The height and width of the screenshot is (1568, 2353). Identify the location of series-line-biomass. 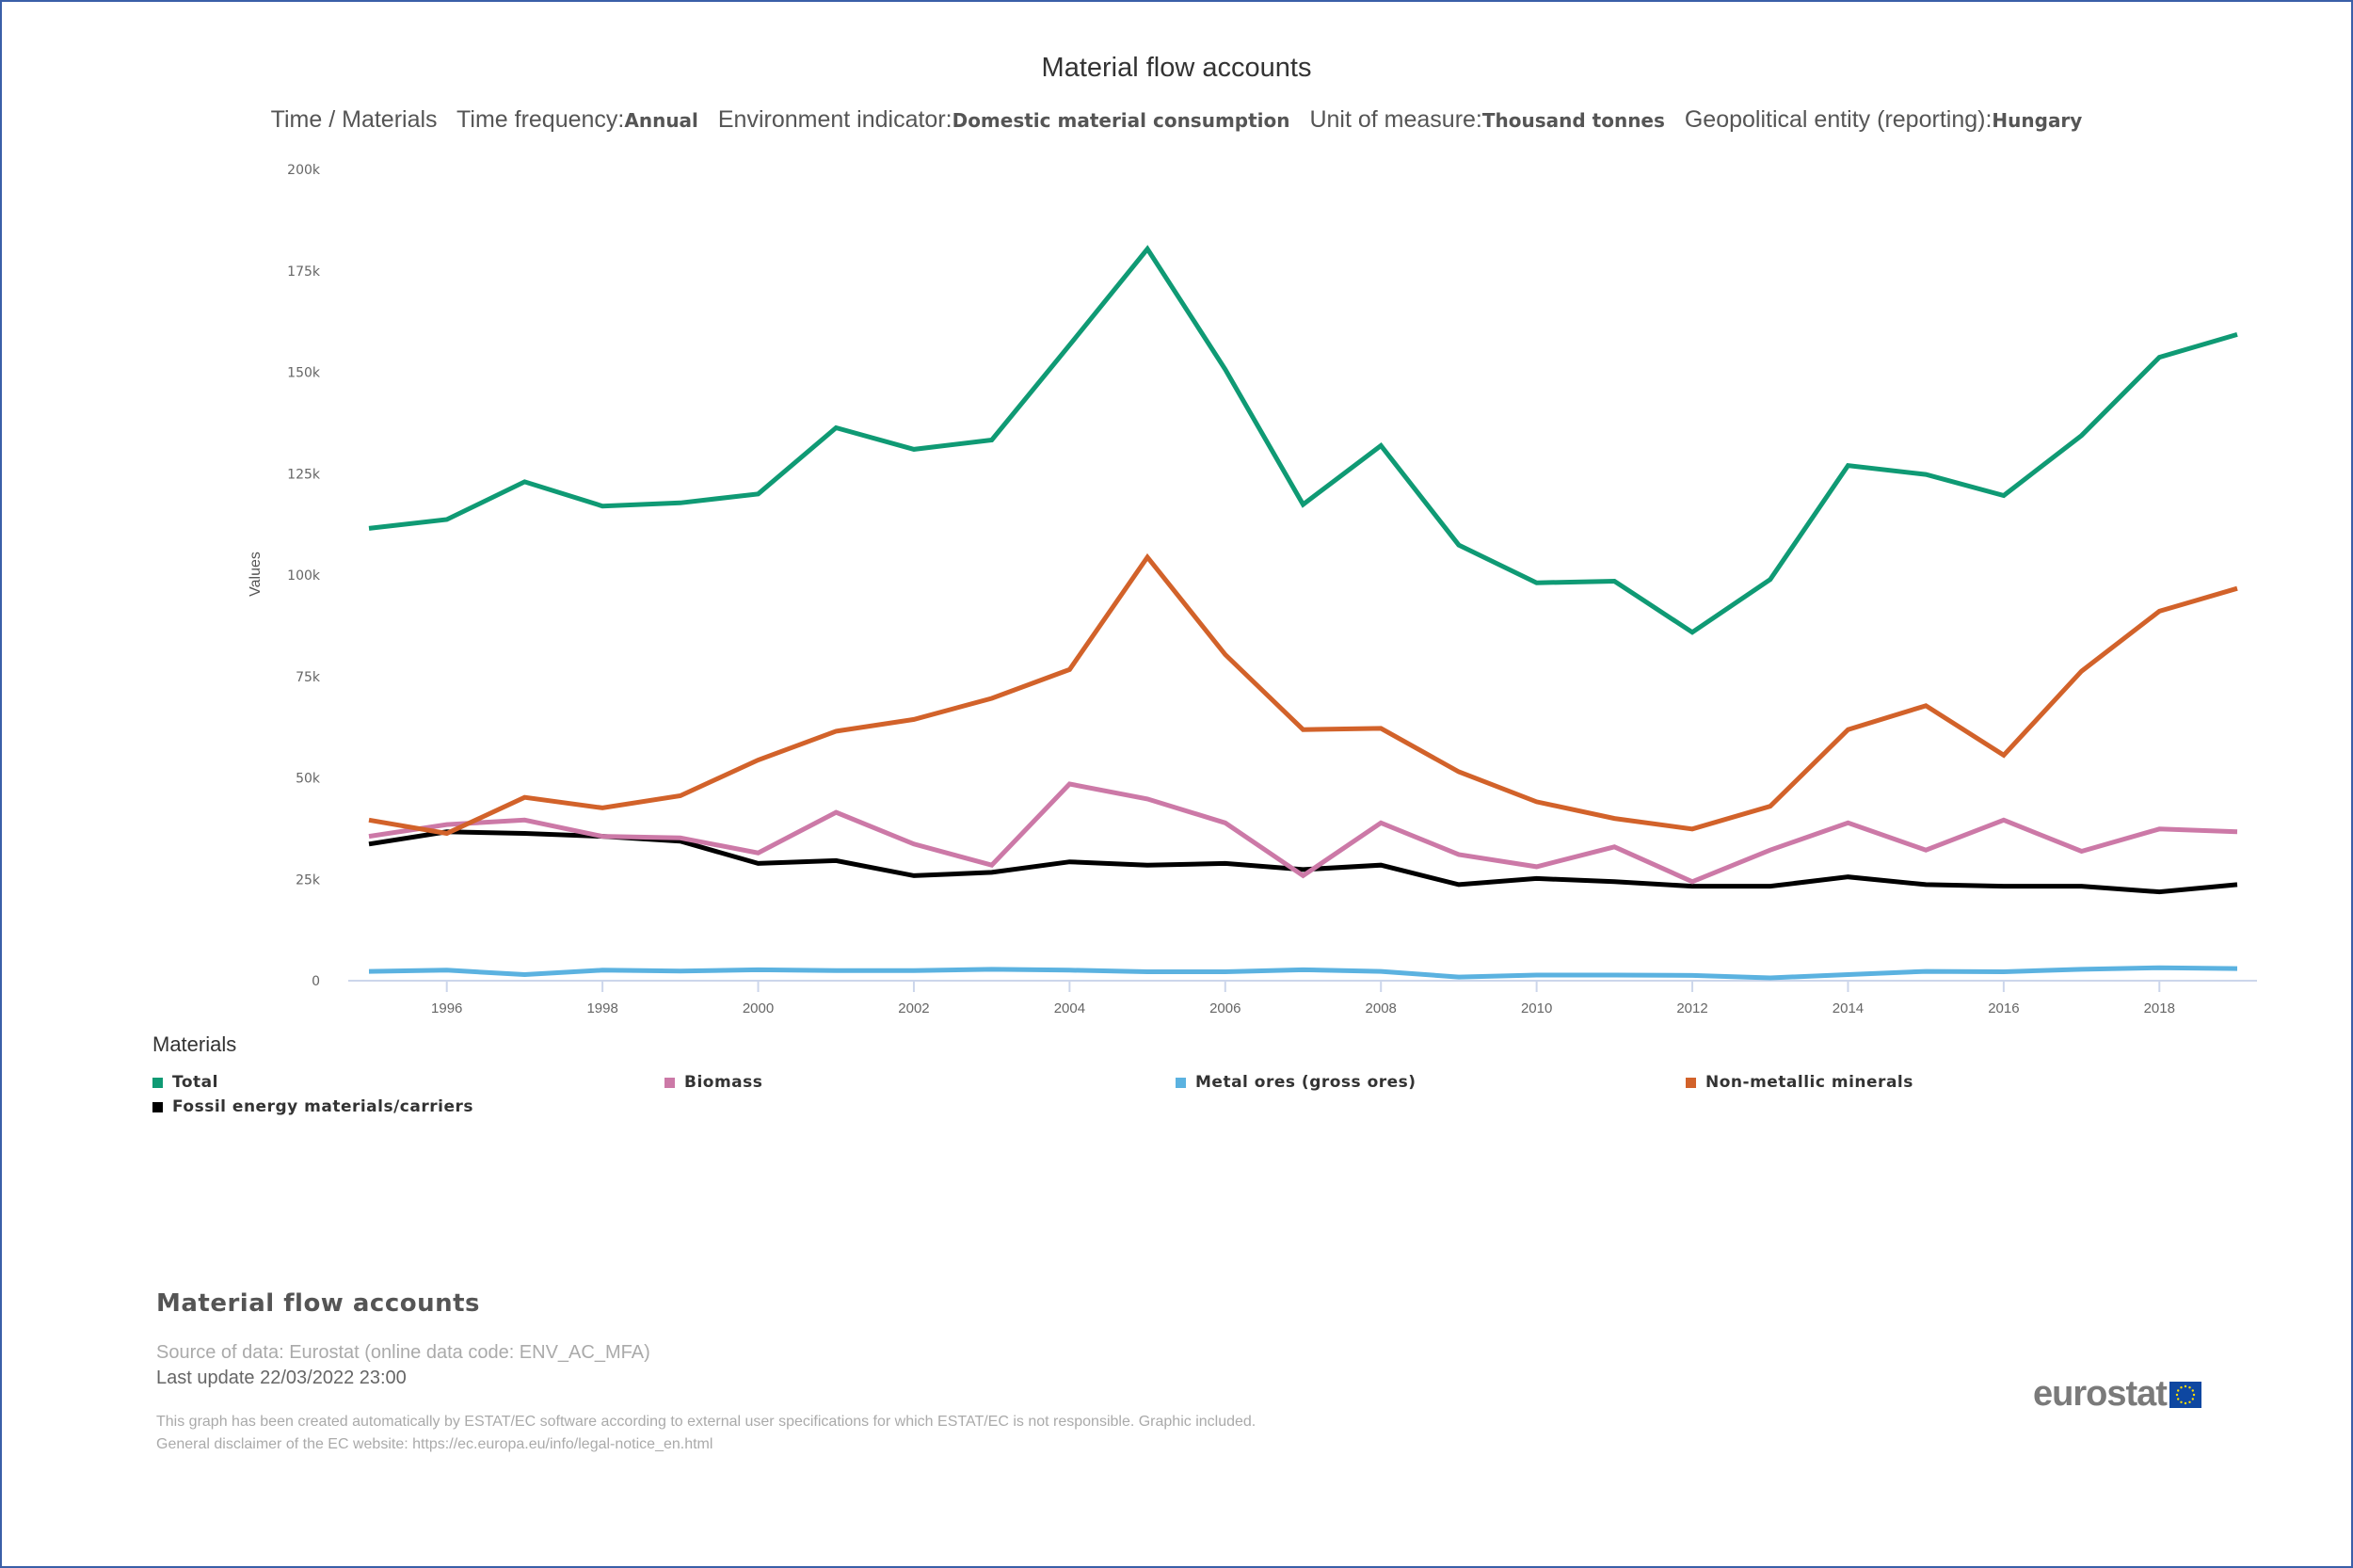
(1303, 833).